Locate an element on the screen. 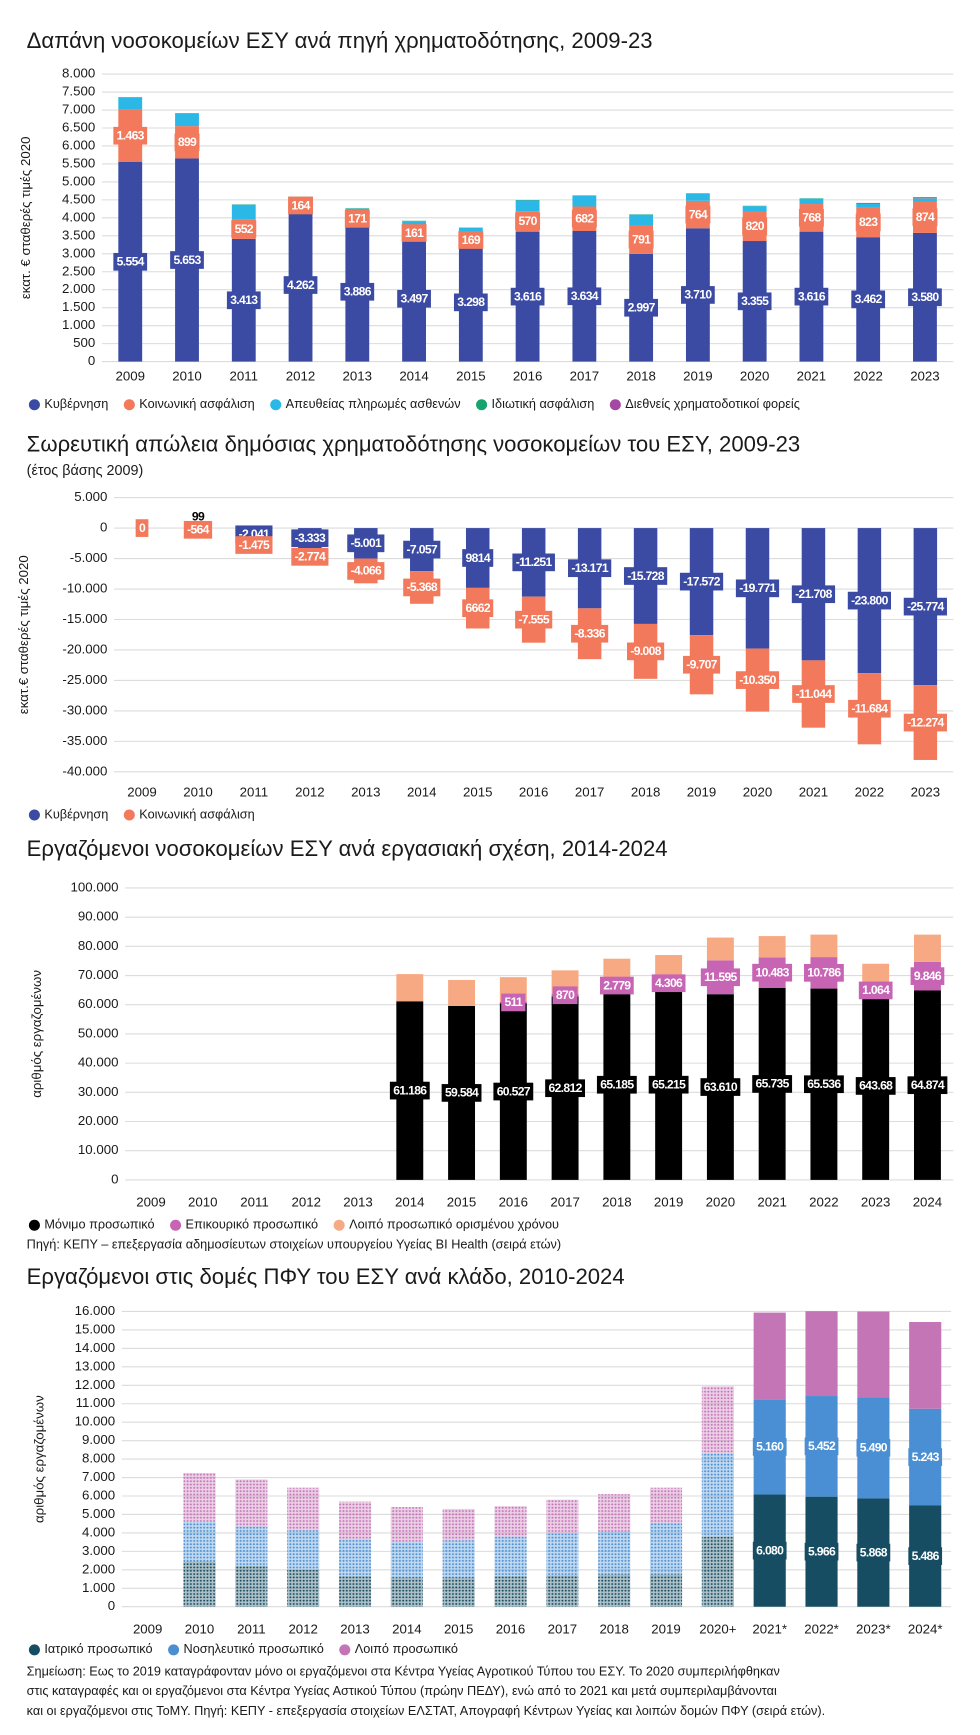 The width and height of the screenshot is (980, 1735). value-label: 552 is located at coordinates (244, 229).